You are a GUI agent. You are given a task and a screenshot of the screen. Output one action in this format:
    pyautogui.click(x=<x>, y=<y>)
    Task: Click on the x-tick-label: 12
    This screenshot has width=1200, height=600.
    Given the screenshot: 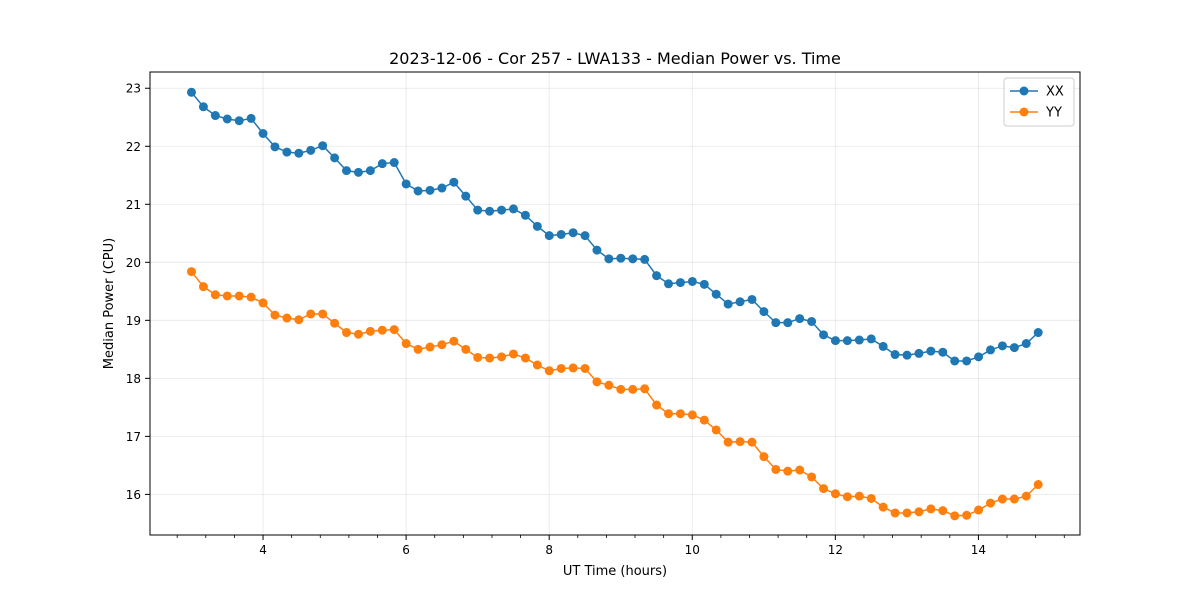 What is the action you would take?
    pyautogui.click(x=835, y=550)
    